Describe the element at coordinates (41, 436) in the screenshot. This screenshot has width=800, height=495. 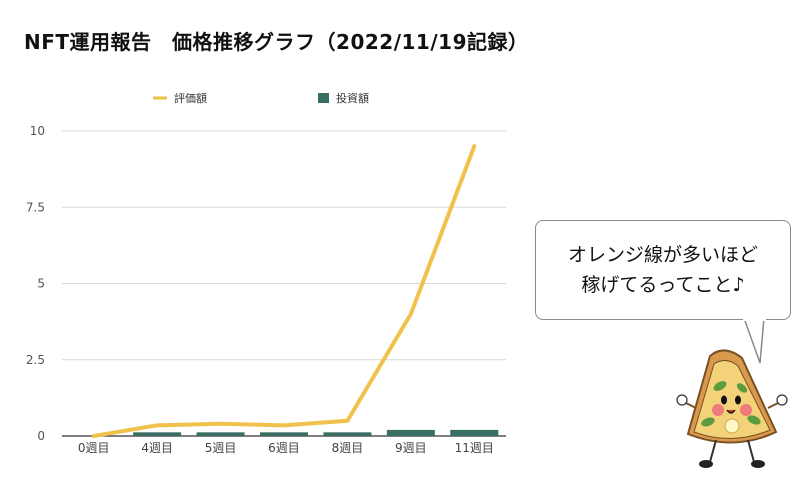
I see `y-tick-label: 0` at that location.